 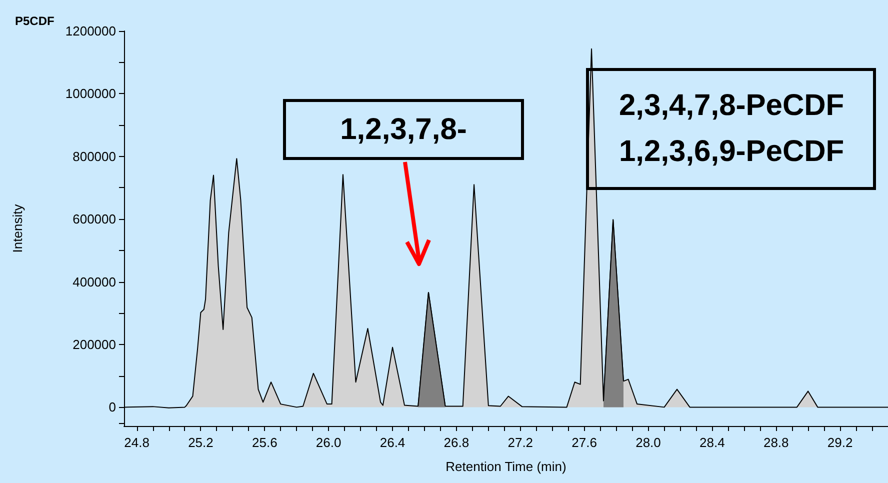 I want to click on y-tick-label: 800000, so click(x=94, y=156).